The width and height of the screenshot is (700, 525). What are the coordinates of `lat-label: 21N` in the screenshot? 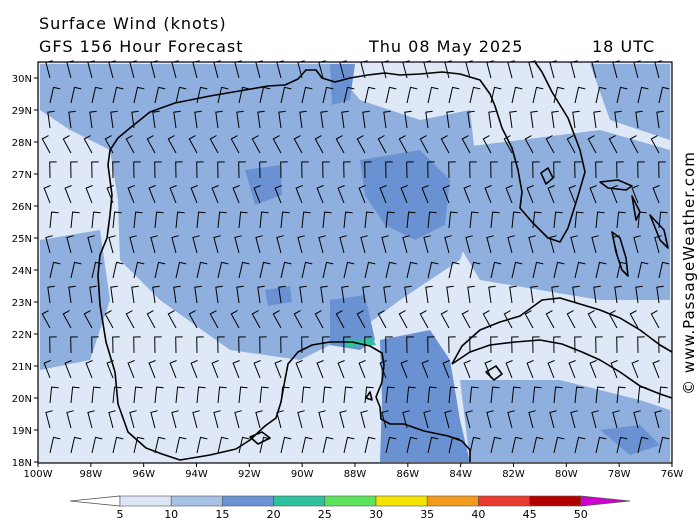 It's located at (22, 367).